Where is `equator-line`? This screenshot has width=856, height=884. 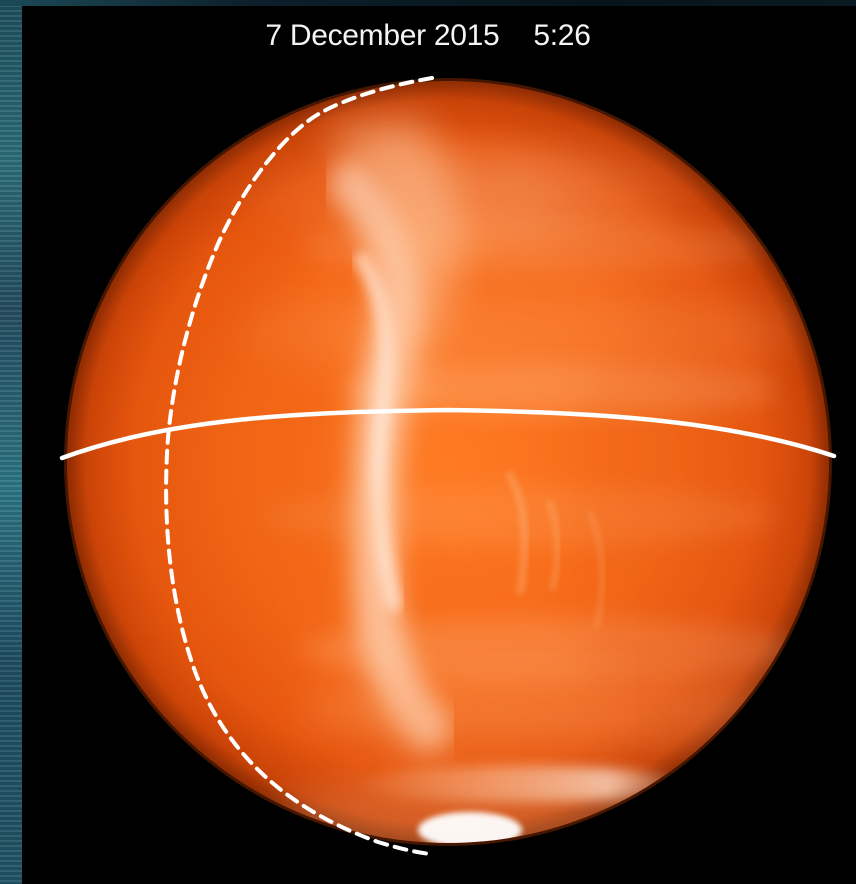
equator-line is located at coordinates (448, 434).